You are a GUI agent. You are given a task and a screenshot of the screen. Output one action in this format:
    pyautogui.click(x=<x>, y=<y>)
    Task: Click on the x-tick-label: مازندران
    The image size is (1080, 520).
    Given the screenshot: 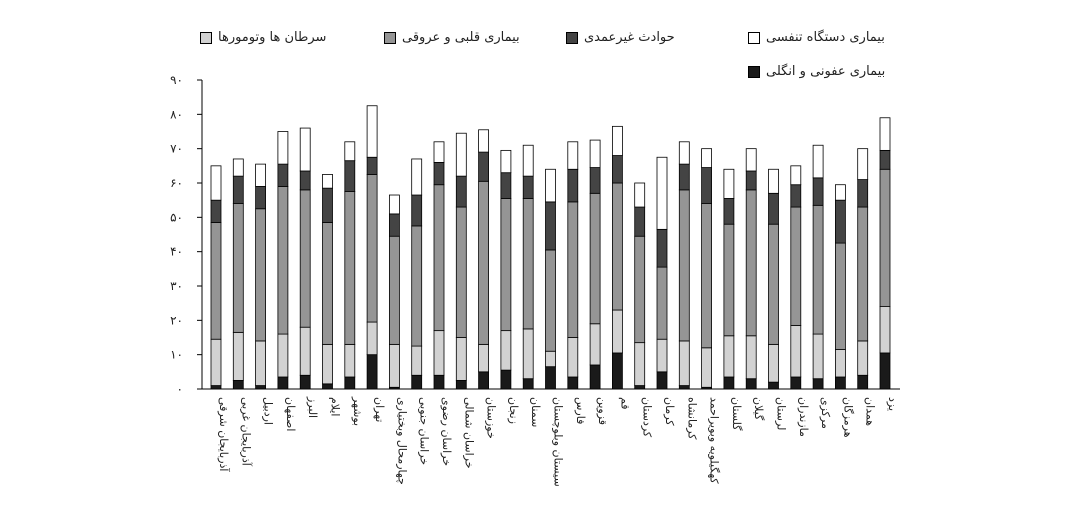 What is the action you would take?
    pyautogui.click(x=803, y=417)
    